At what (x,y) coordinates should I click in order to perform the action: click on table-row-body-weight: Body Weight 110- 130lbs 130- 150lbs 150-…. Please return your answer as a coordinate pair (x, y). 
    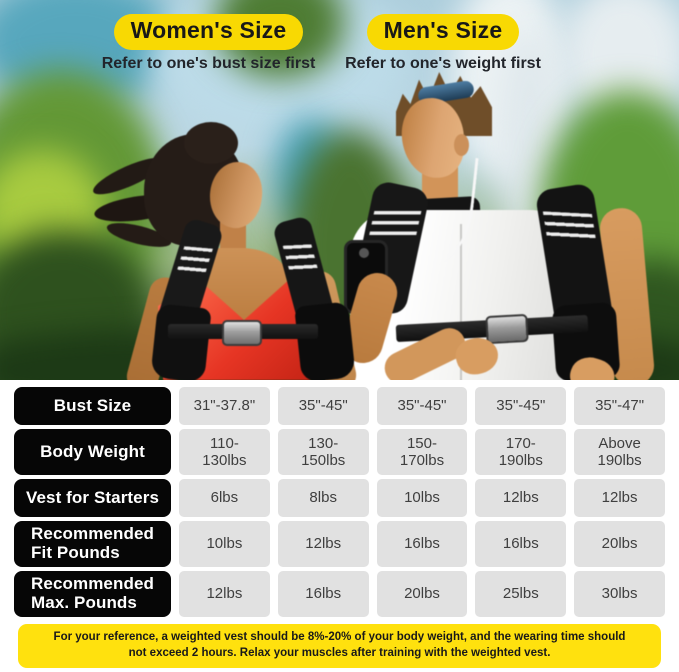
    Looking at the image, I should click on (339, 452).